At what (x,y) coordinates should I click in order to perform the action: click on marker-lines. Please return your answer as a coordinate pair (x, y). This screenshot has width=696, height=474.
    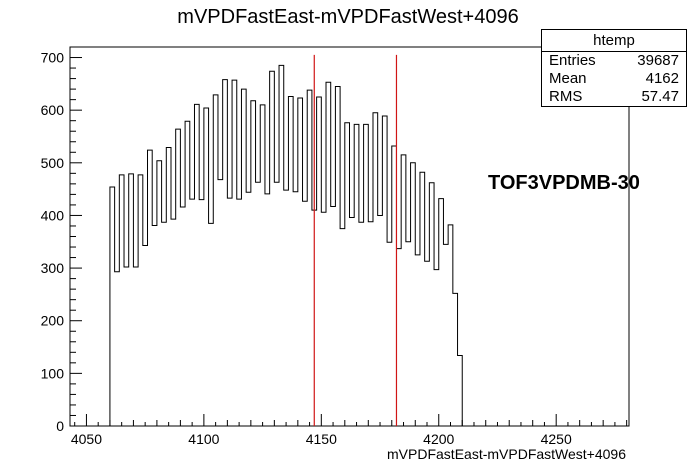
    Looking at the image, I should click on (355, 240).